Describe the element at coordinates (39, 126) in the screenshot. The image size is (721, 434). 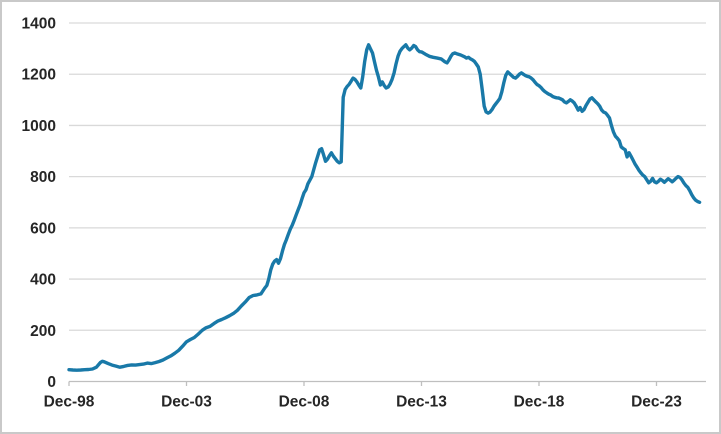
I see `y-axis-tick-label: 1000` at that location.